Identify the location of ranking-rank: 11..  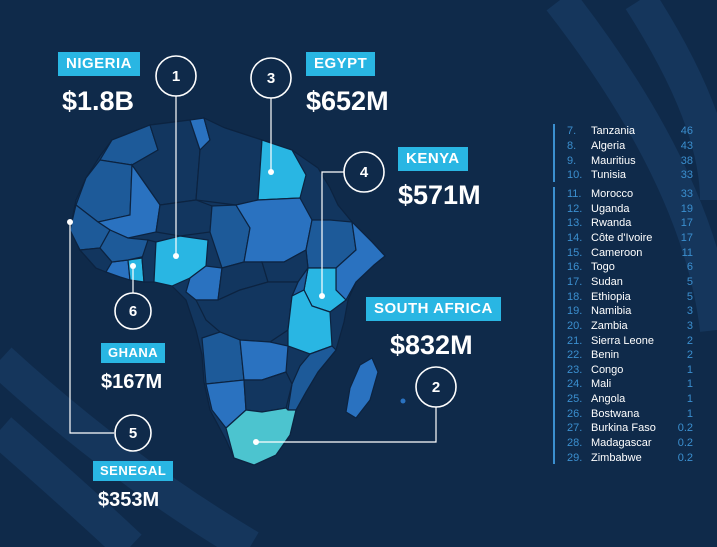
(574, 194).